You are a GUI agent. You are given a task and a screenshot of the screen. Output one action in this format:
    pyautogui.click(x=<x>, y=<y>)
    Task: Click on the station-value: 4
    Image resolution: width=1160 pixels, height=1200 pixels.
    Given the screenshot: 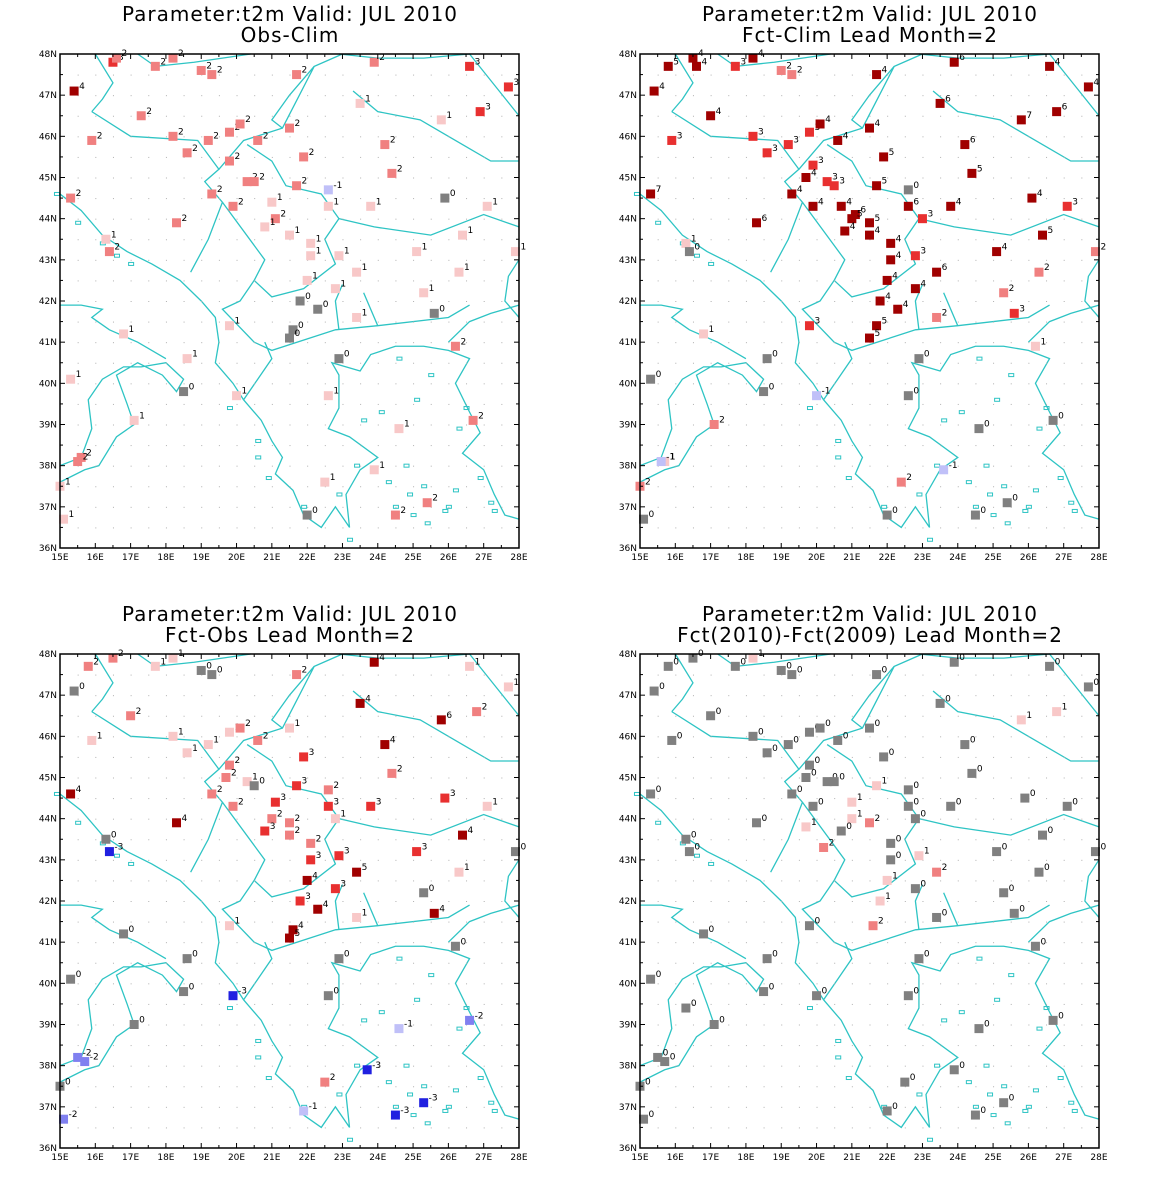 What is the action you would take?
    pyautogui.click(x=853, y=227)
    